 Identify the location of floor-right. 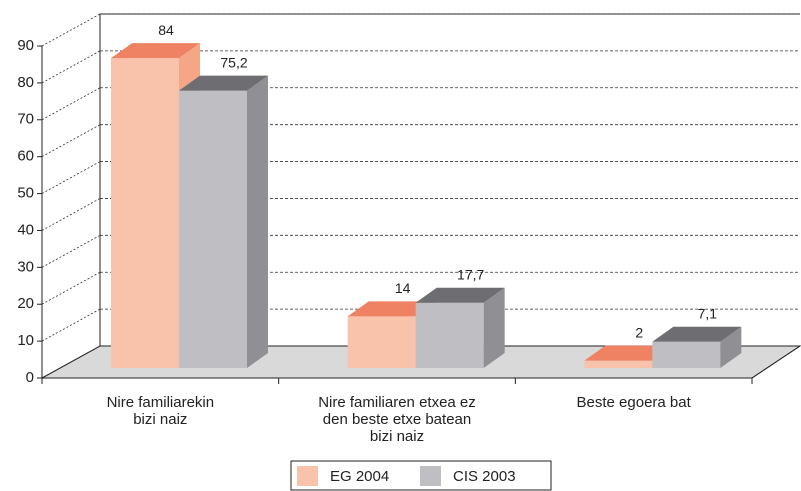
(776, 362).